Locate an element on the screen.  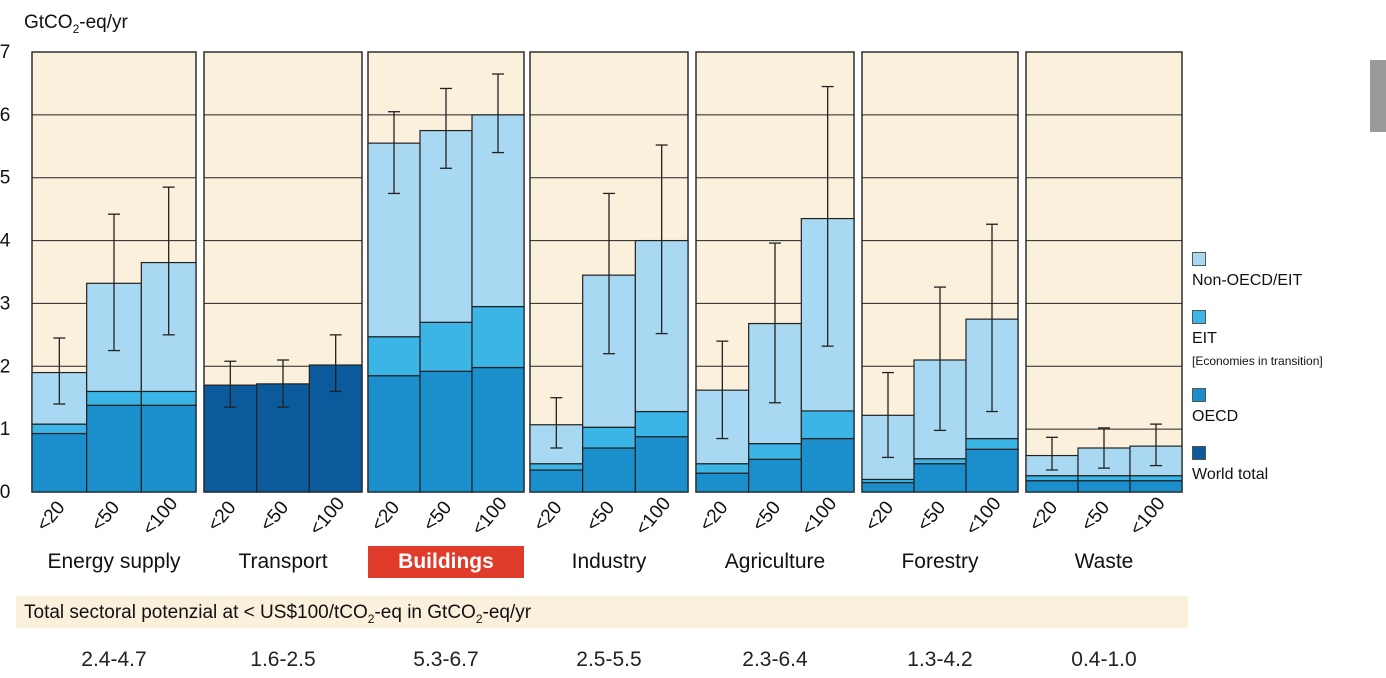
y-axis-label: GtCO2-eq/yr is located at coordinates (76, 24).